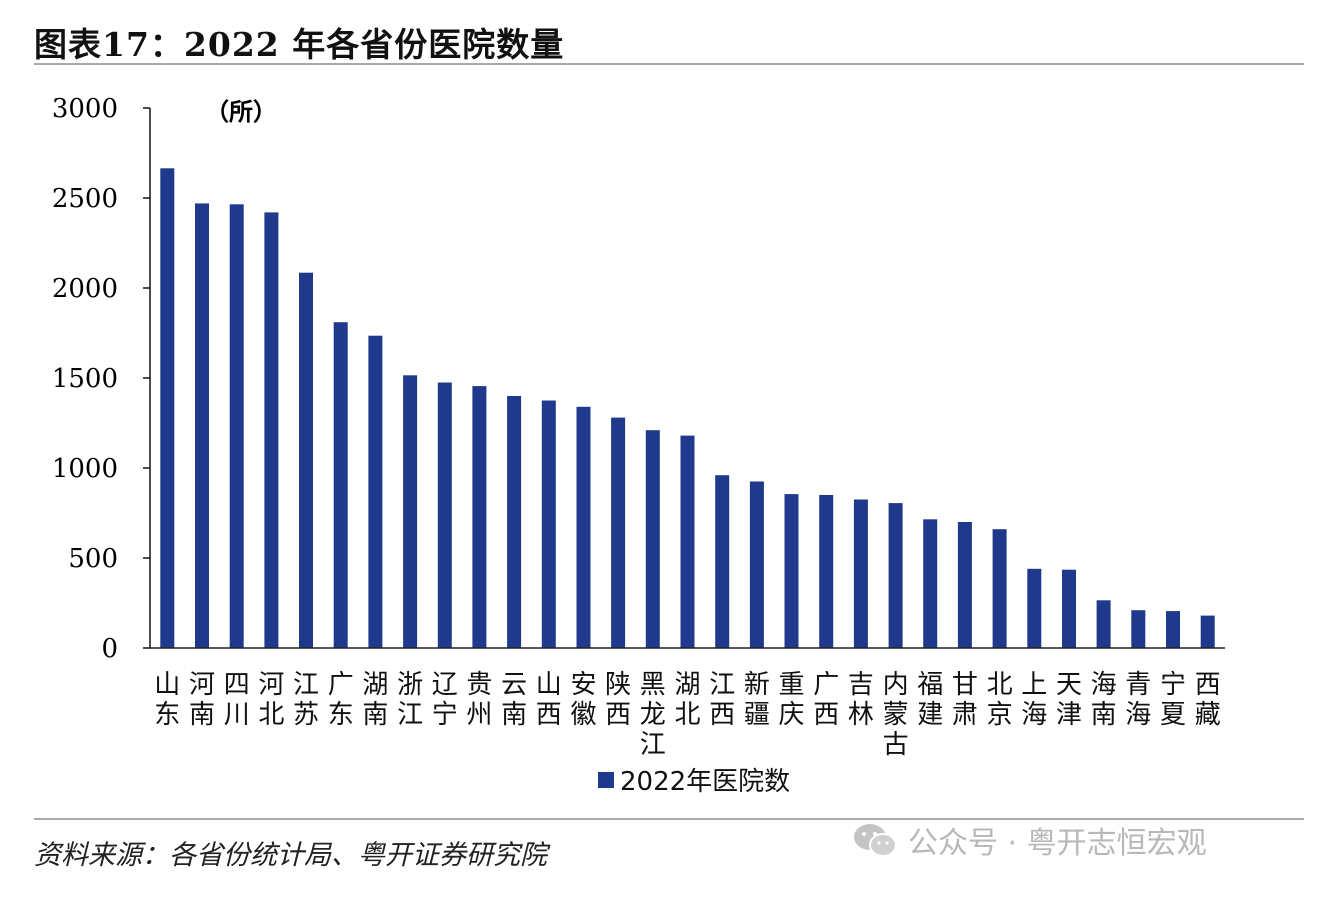 The width and height of the screenshot is (1322, 900). I want to click on x-tick-label: 青海, so click(1138, 700).